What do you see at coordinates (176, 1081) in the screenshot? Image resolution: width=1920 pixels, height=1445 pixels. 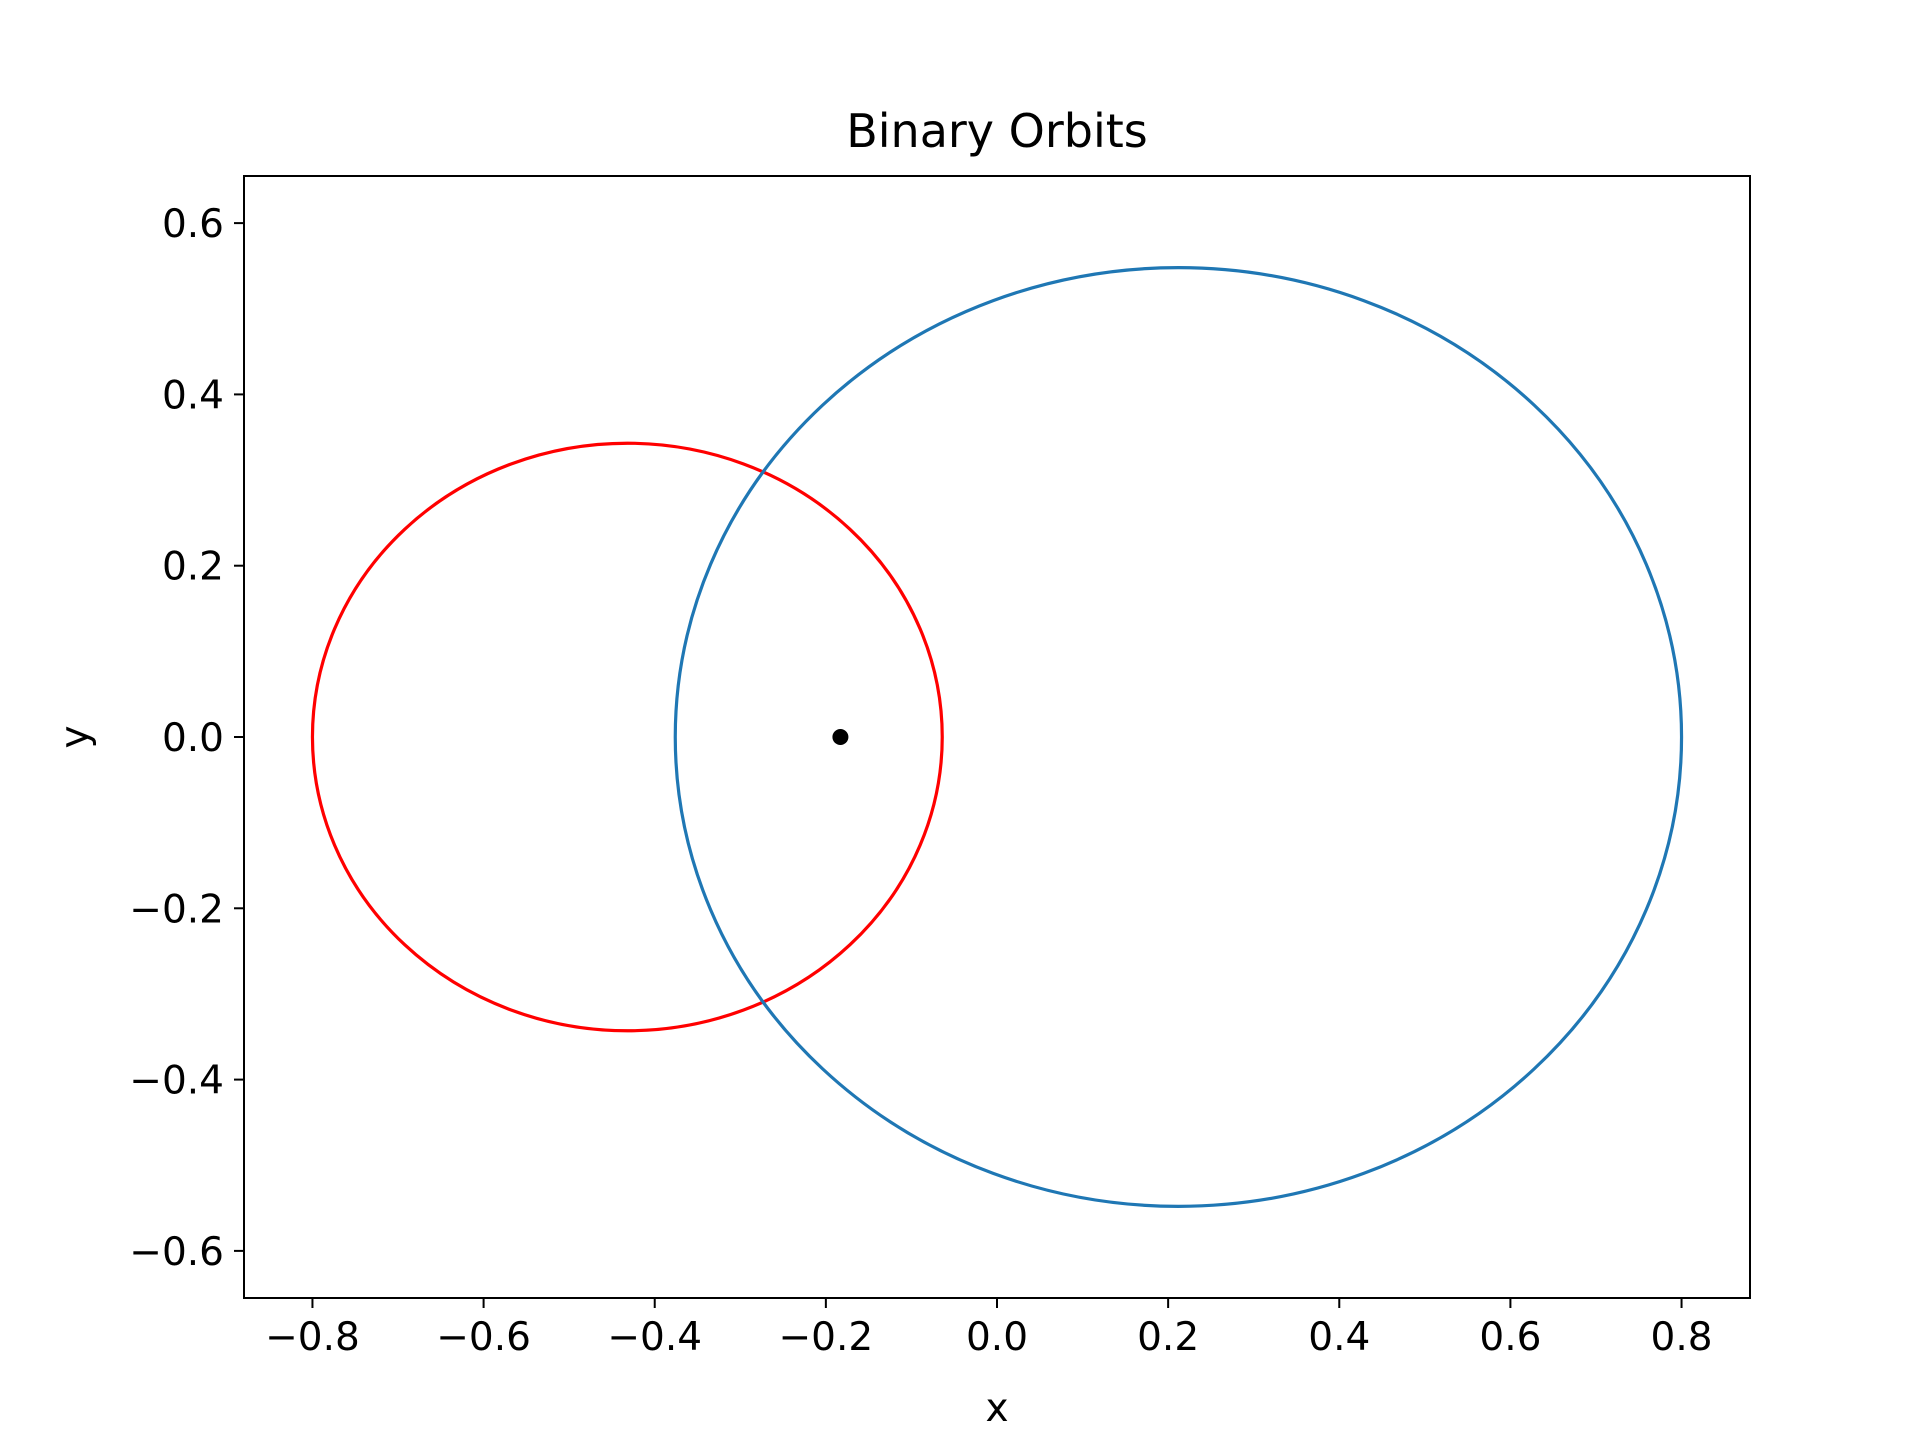 I see `y-tick-label: −0.4` at bounding box center [176, 1081].